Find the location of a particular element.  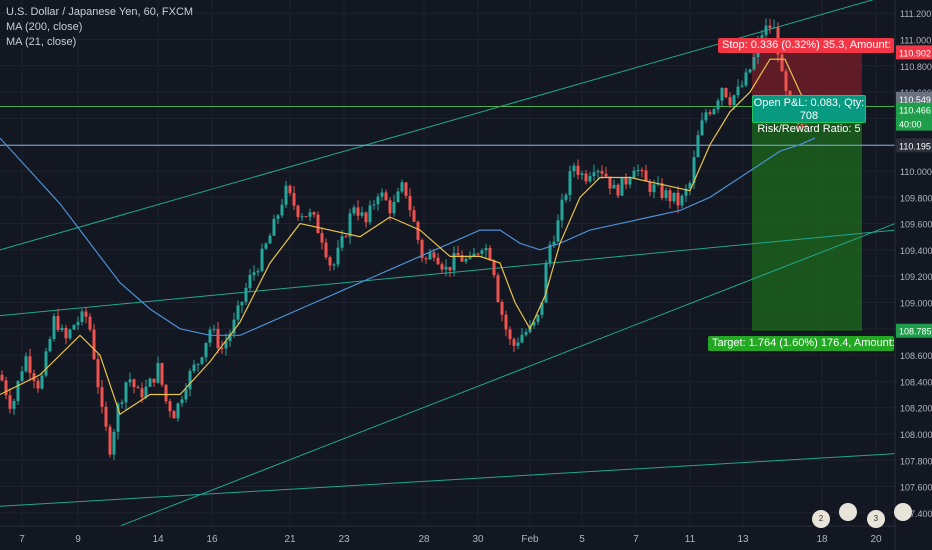

news-icon is located at coordinates (848, 512).